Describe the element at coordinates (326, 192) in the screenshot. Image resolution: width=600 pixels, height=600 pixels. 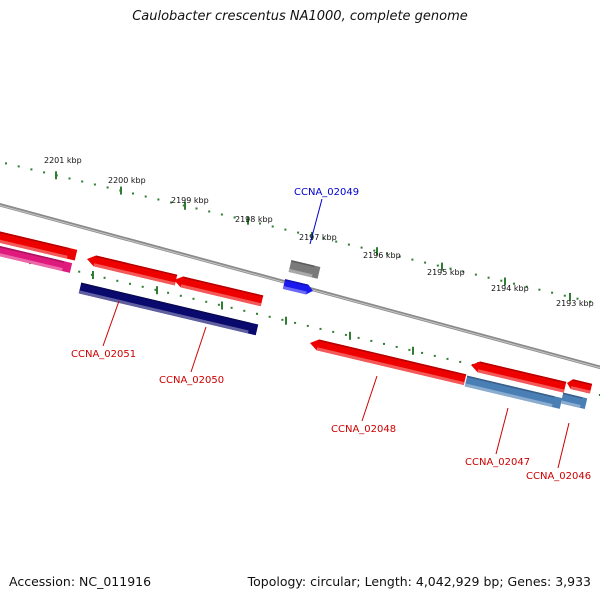
I see `gene-label: CCNA_02049` at that location.